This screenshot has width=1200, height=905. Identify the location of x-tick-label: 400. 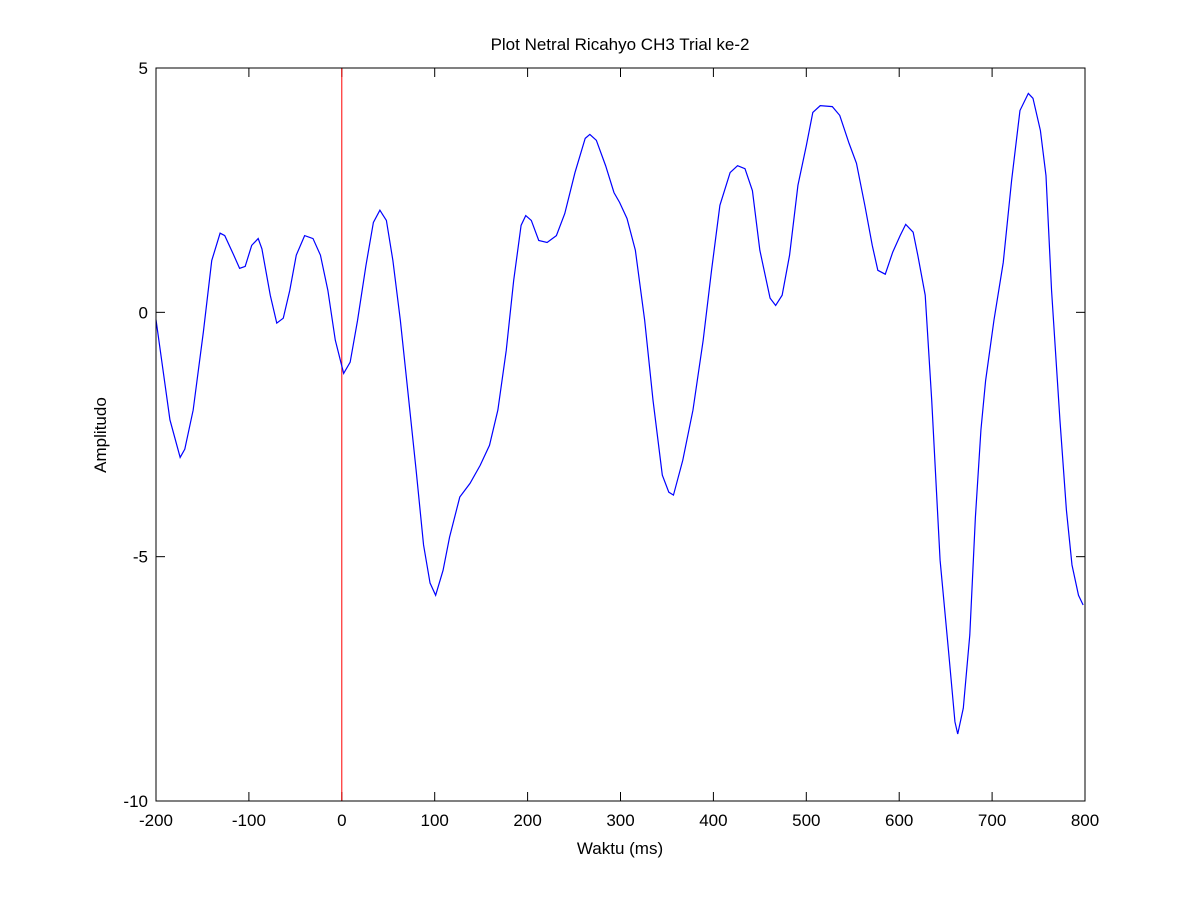
(713, 820).